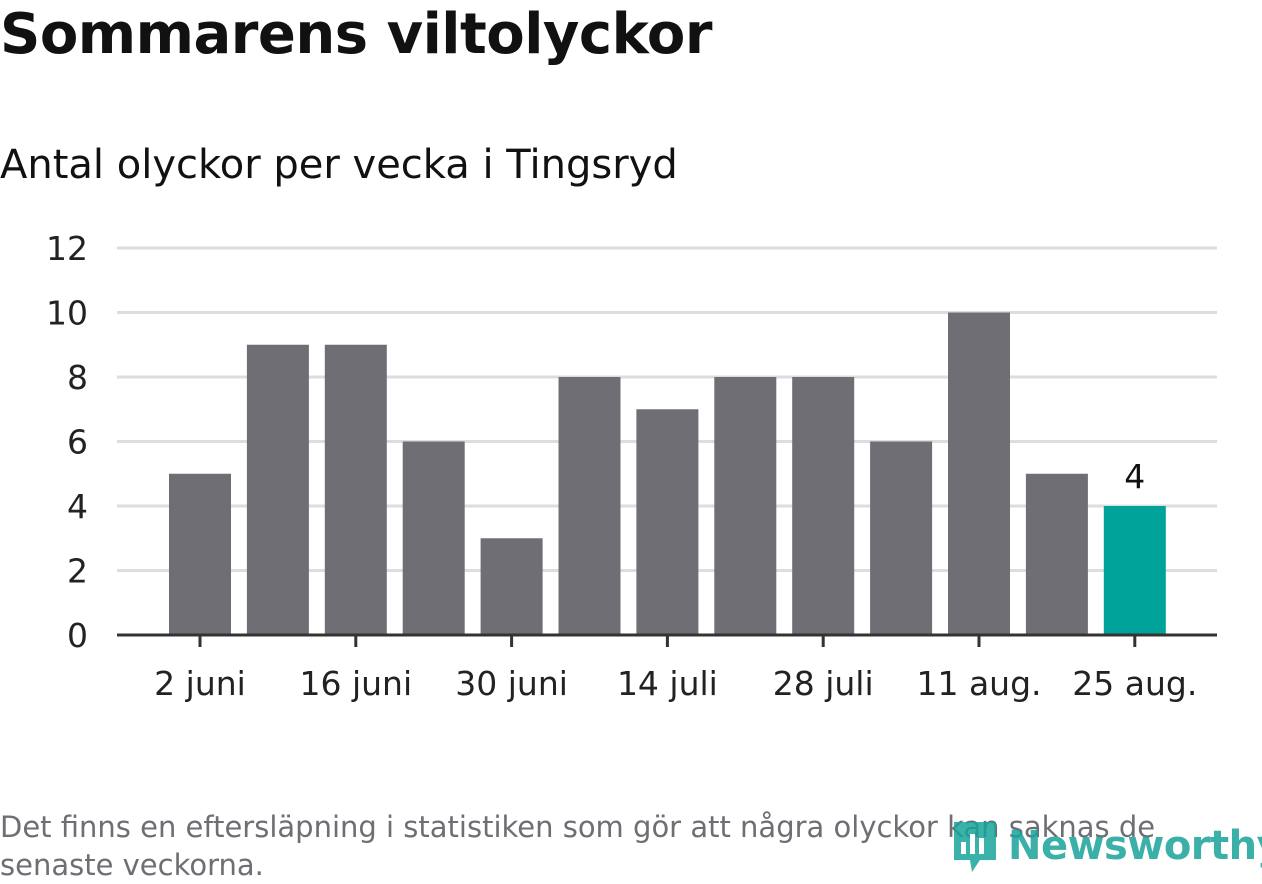 The image size is (1262, 884). Describe the element at coordinates (77, 571) in the screenshot. I see `y-tick-label: 2` at that location.